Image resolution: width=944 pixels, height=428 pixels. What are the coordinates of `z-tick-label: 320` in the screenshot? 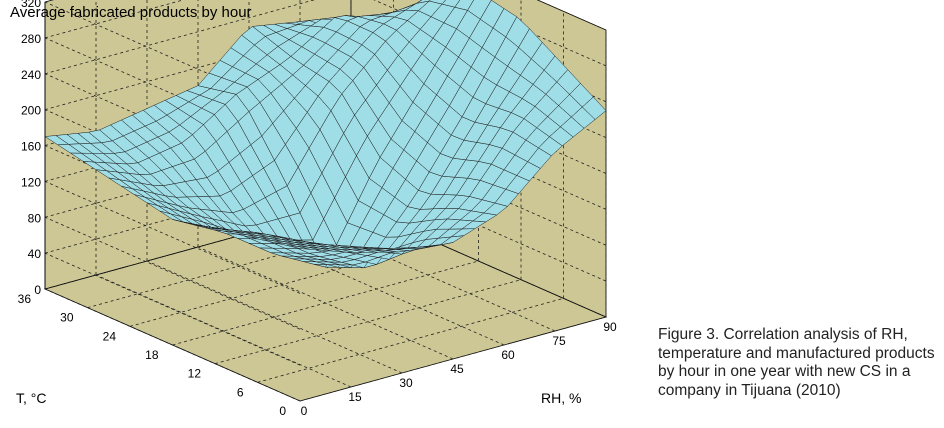 It's located at (31, 5).